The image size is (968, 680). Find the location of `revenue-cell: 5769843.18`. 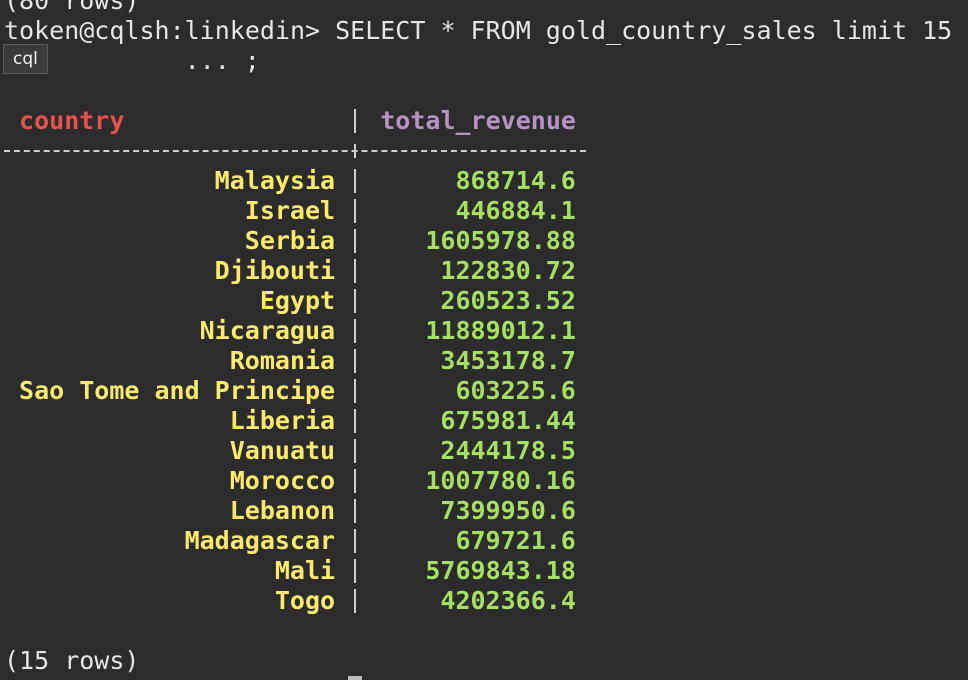

revenue-cell: 5769843.18 is located at coordinates (500, 570).